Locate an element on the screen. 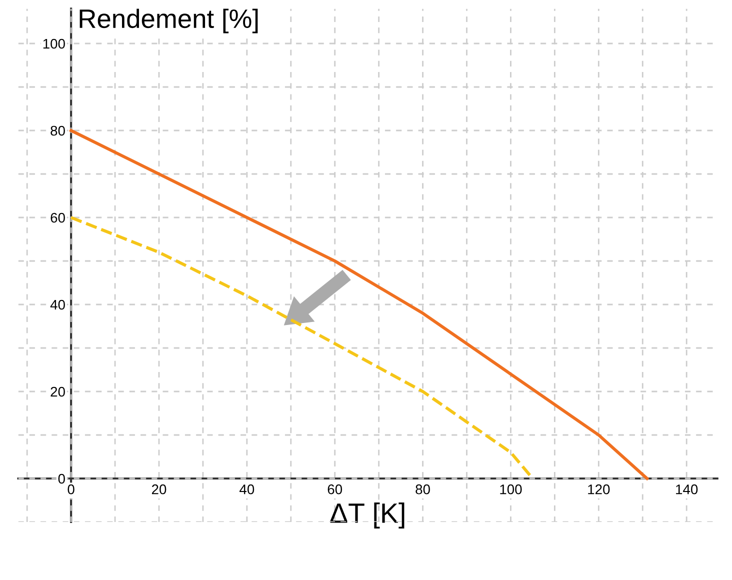 The height and width of the screenshot is (580, 732). x-tick-label: 20 is located at coordinates (159, 489).